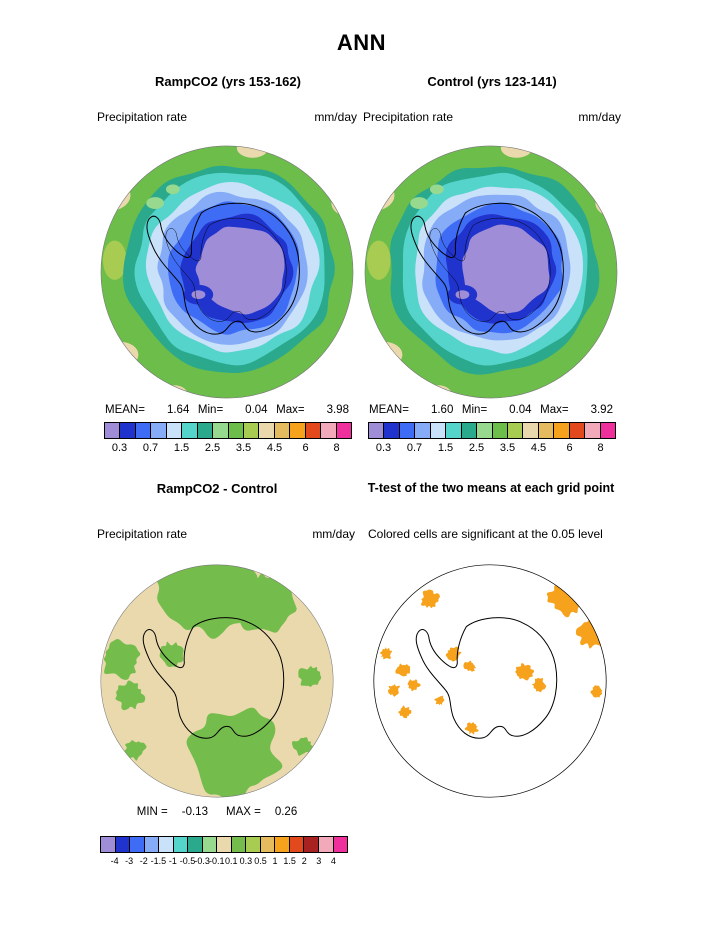 The image size is (723, 935). I want to click on colorbar-tick-label: 0.5, so click(260, 861).